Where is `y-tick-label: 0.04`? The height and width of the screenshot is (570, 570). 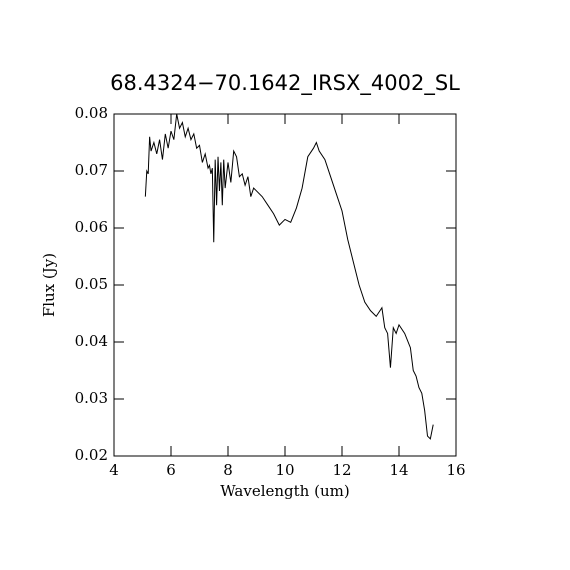 y-tick-label: 0.04 is located at coordinates (91, 341).